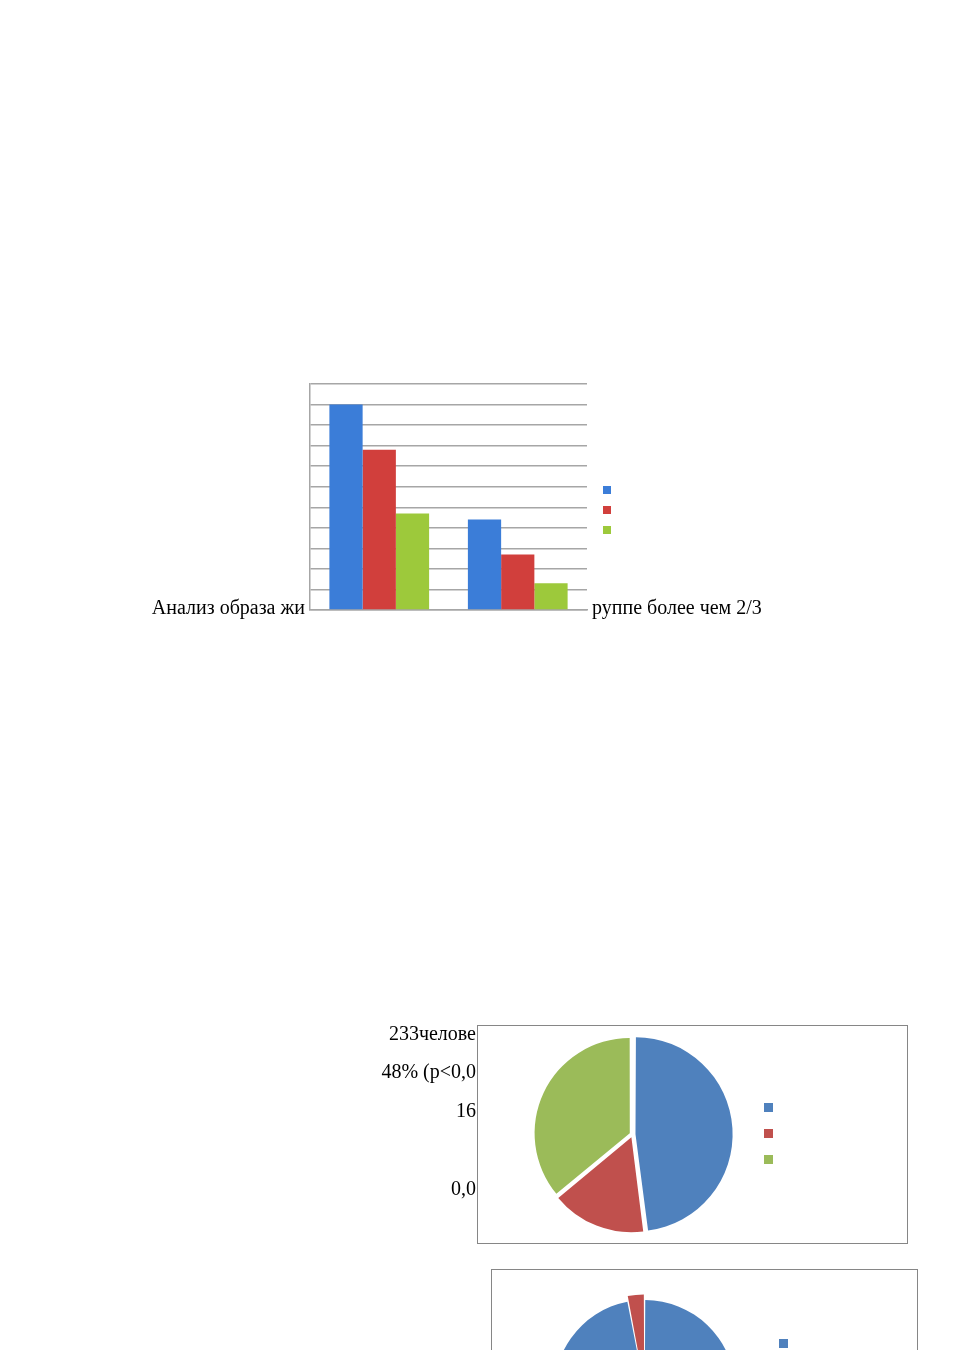  Describe the element at coordinates (677, 607) in the screenshot. I see `text: руппе более чем 2/3` at that location.